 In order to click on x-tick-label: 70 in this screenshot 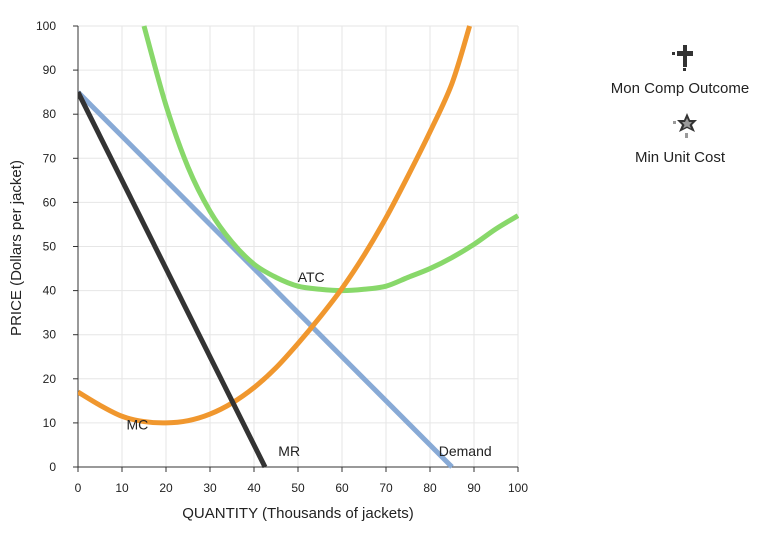, I will do `click(386, 488)`.